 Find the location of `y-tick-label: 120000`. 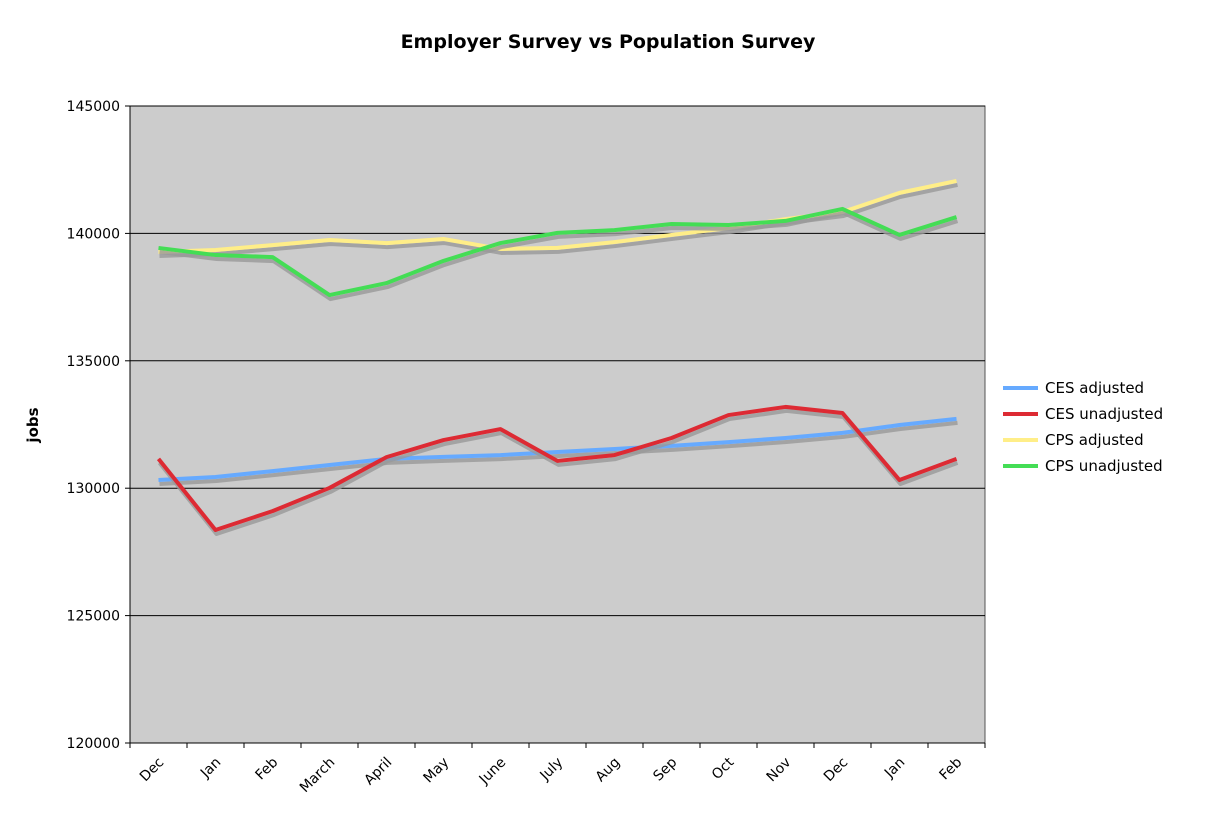

y-tick-label: 120000 is located at coordinates (93, 744).